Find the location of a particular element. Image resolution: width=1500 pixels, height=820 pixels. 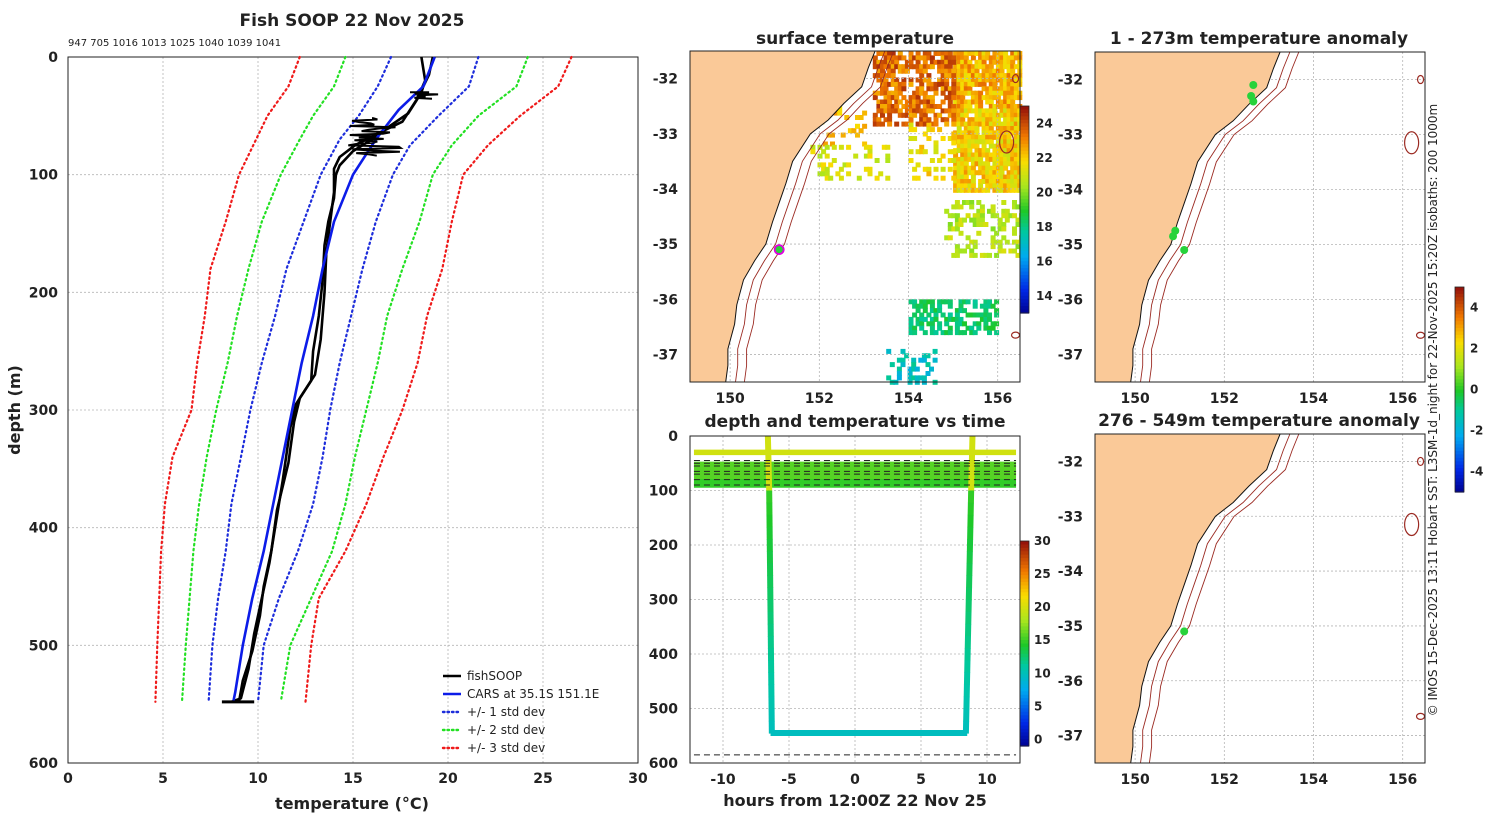

colorbar-tick-label: 30 is located at coordinates (1042, 541).